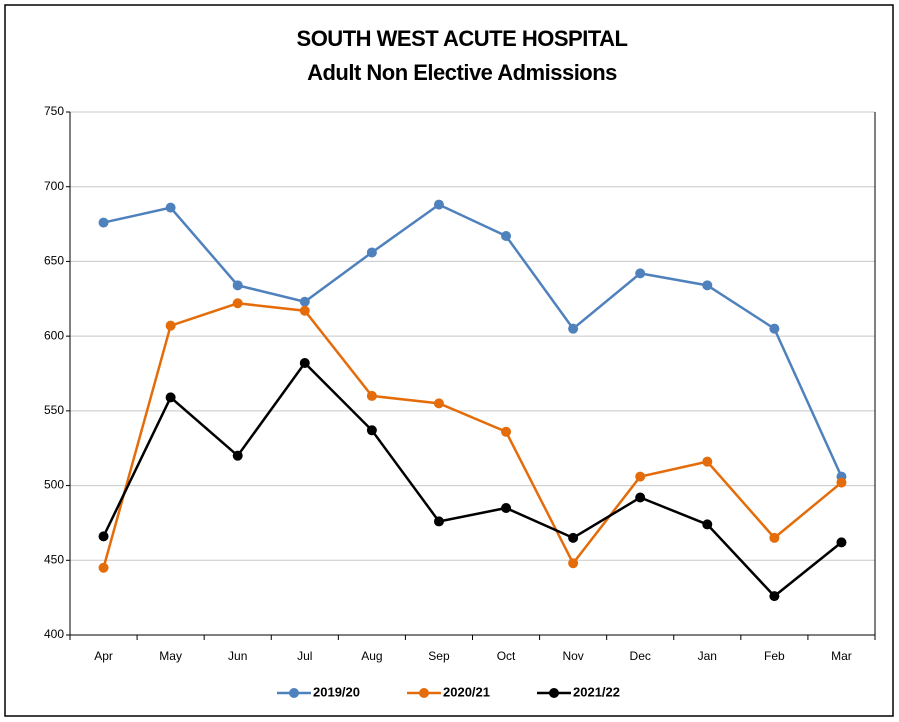 The width and height of the screenshot is (899, 722). Describe the element at coordinates (462, 72) in the screenshot. I see `chart-subtitle: Adult Non Elective Admissions` at that location.